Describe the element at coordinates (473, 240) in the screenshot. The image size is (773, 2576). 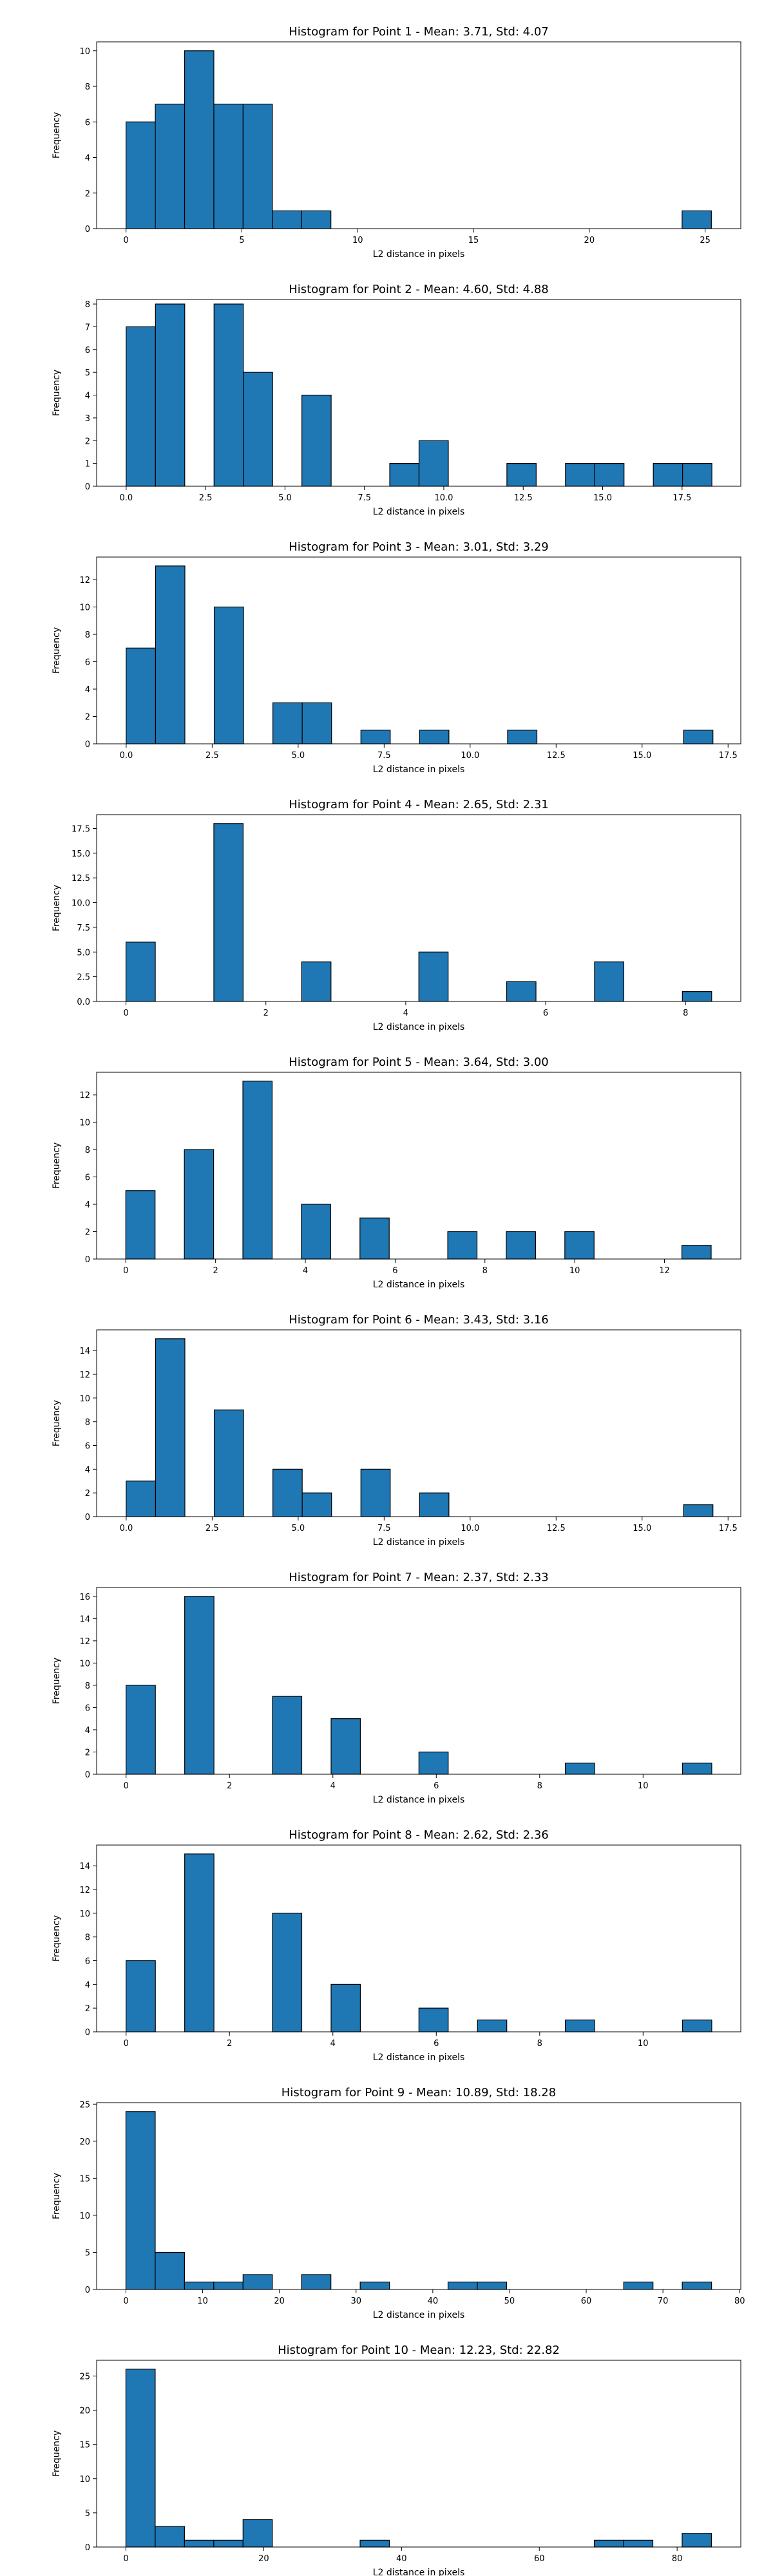
I see `x-tick-label: 15` at that location.